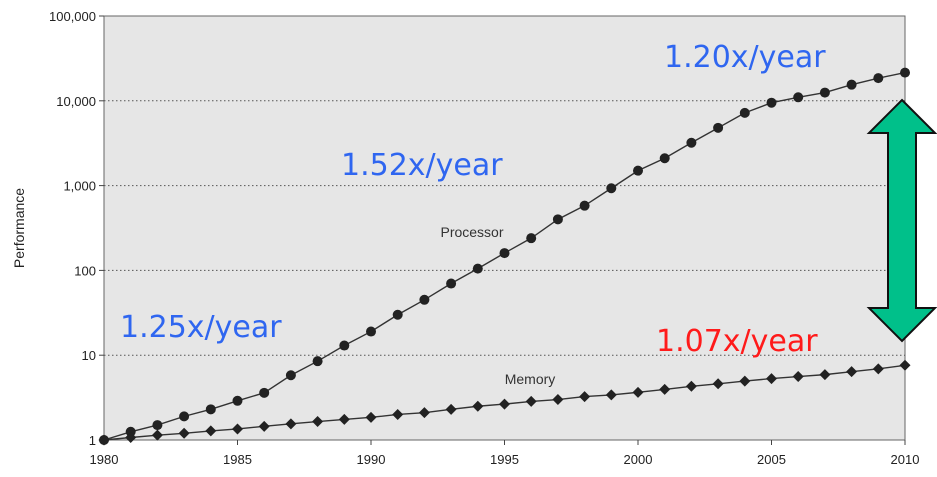  Describe the element at coordinates (745, 57) in the screenshot. I see `annotation-1-20x: 1.20x/year` at that location.